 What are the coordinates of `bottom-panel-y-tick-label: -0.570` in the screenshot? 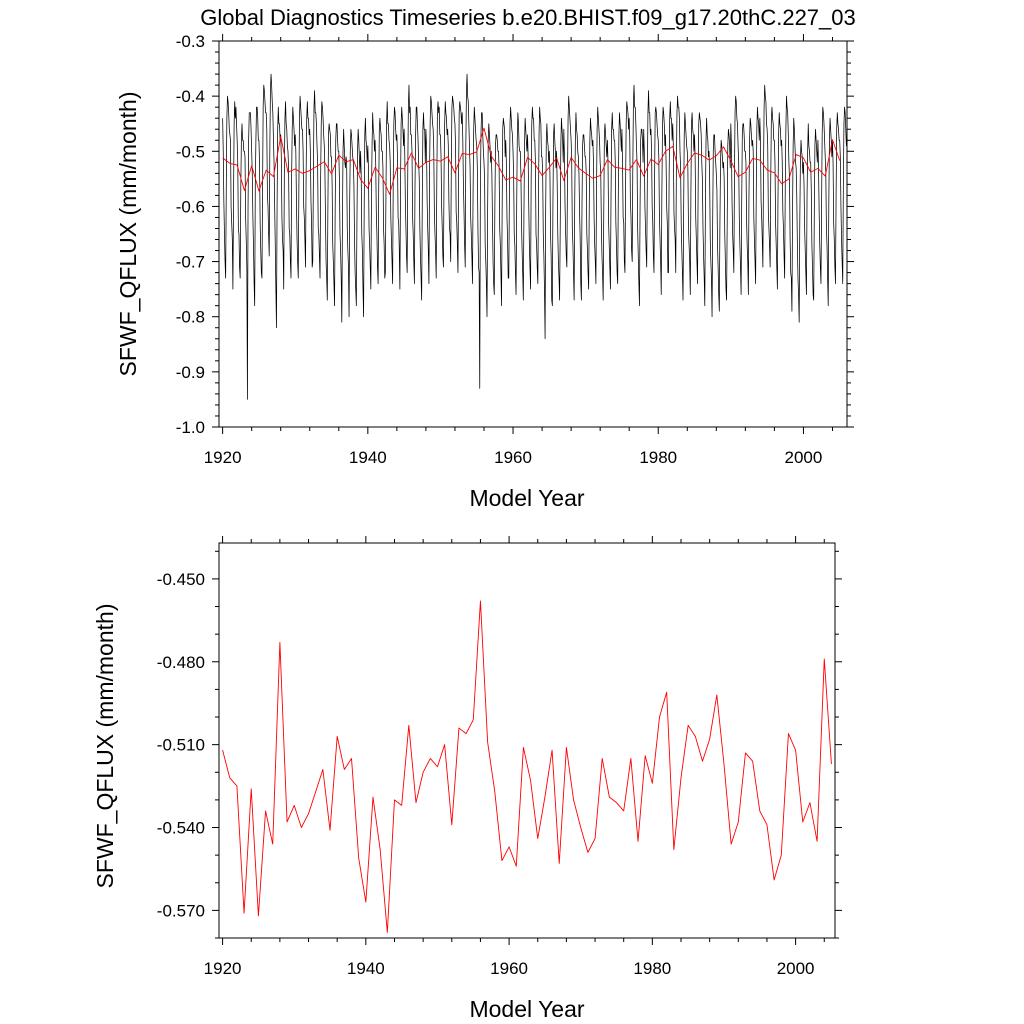 It's located at (181, 910).